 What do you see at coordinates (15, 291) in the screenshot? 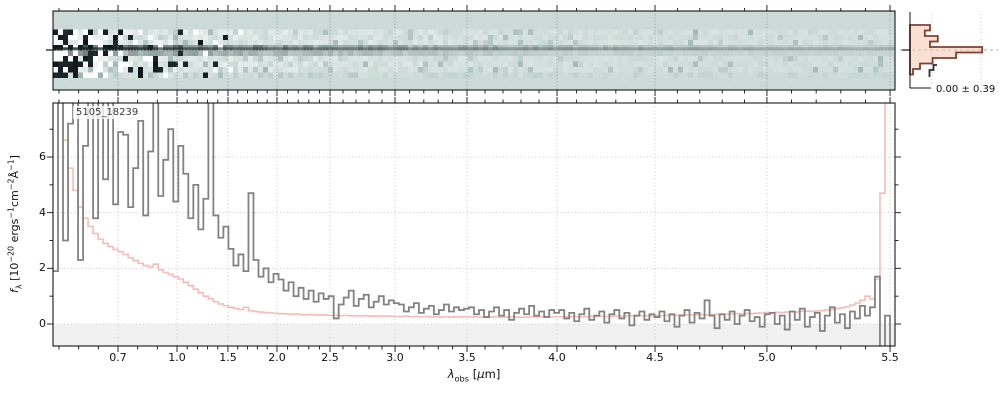
I see `axis-label-part: f` at bounding box center [15, 291].